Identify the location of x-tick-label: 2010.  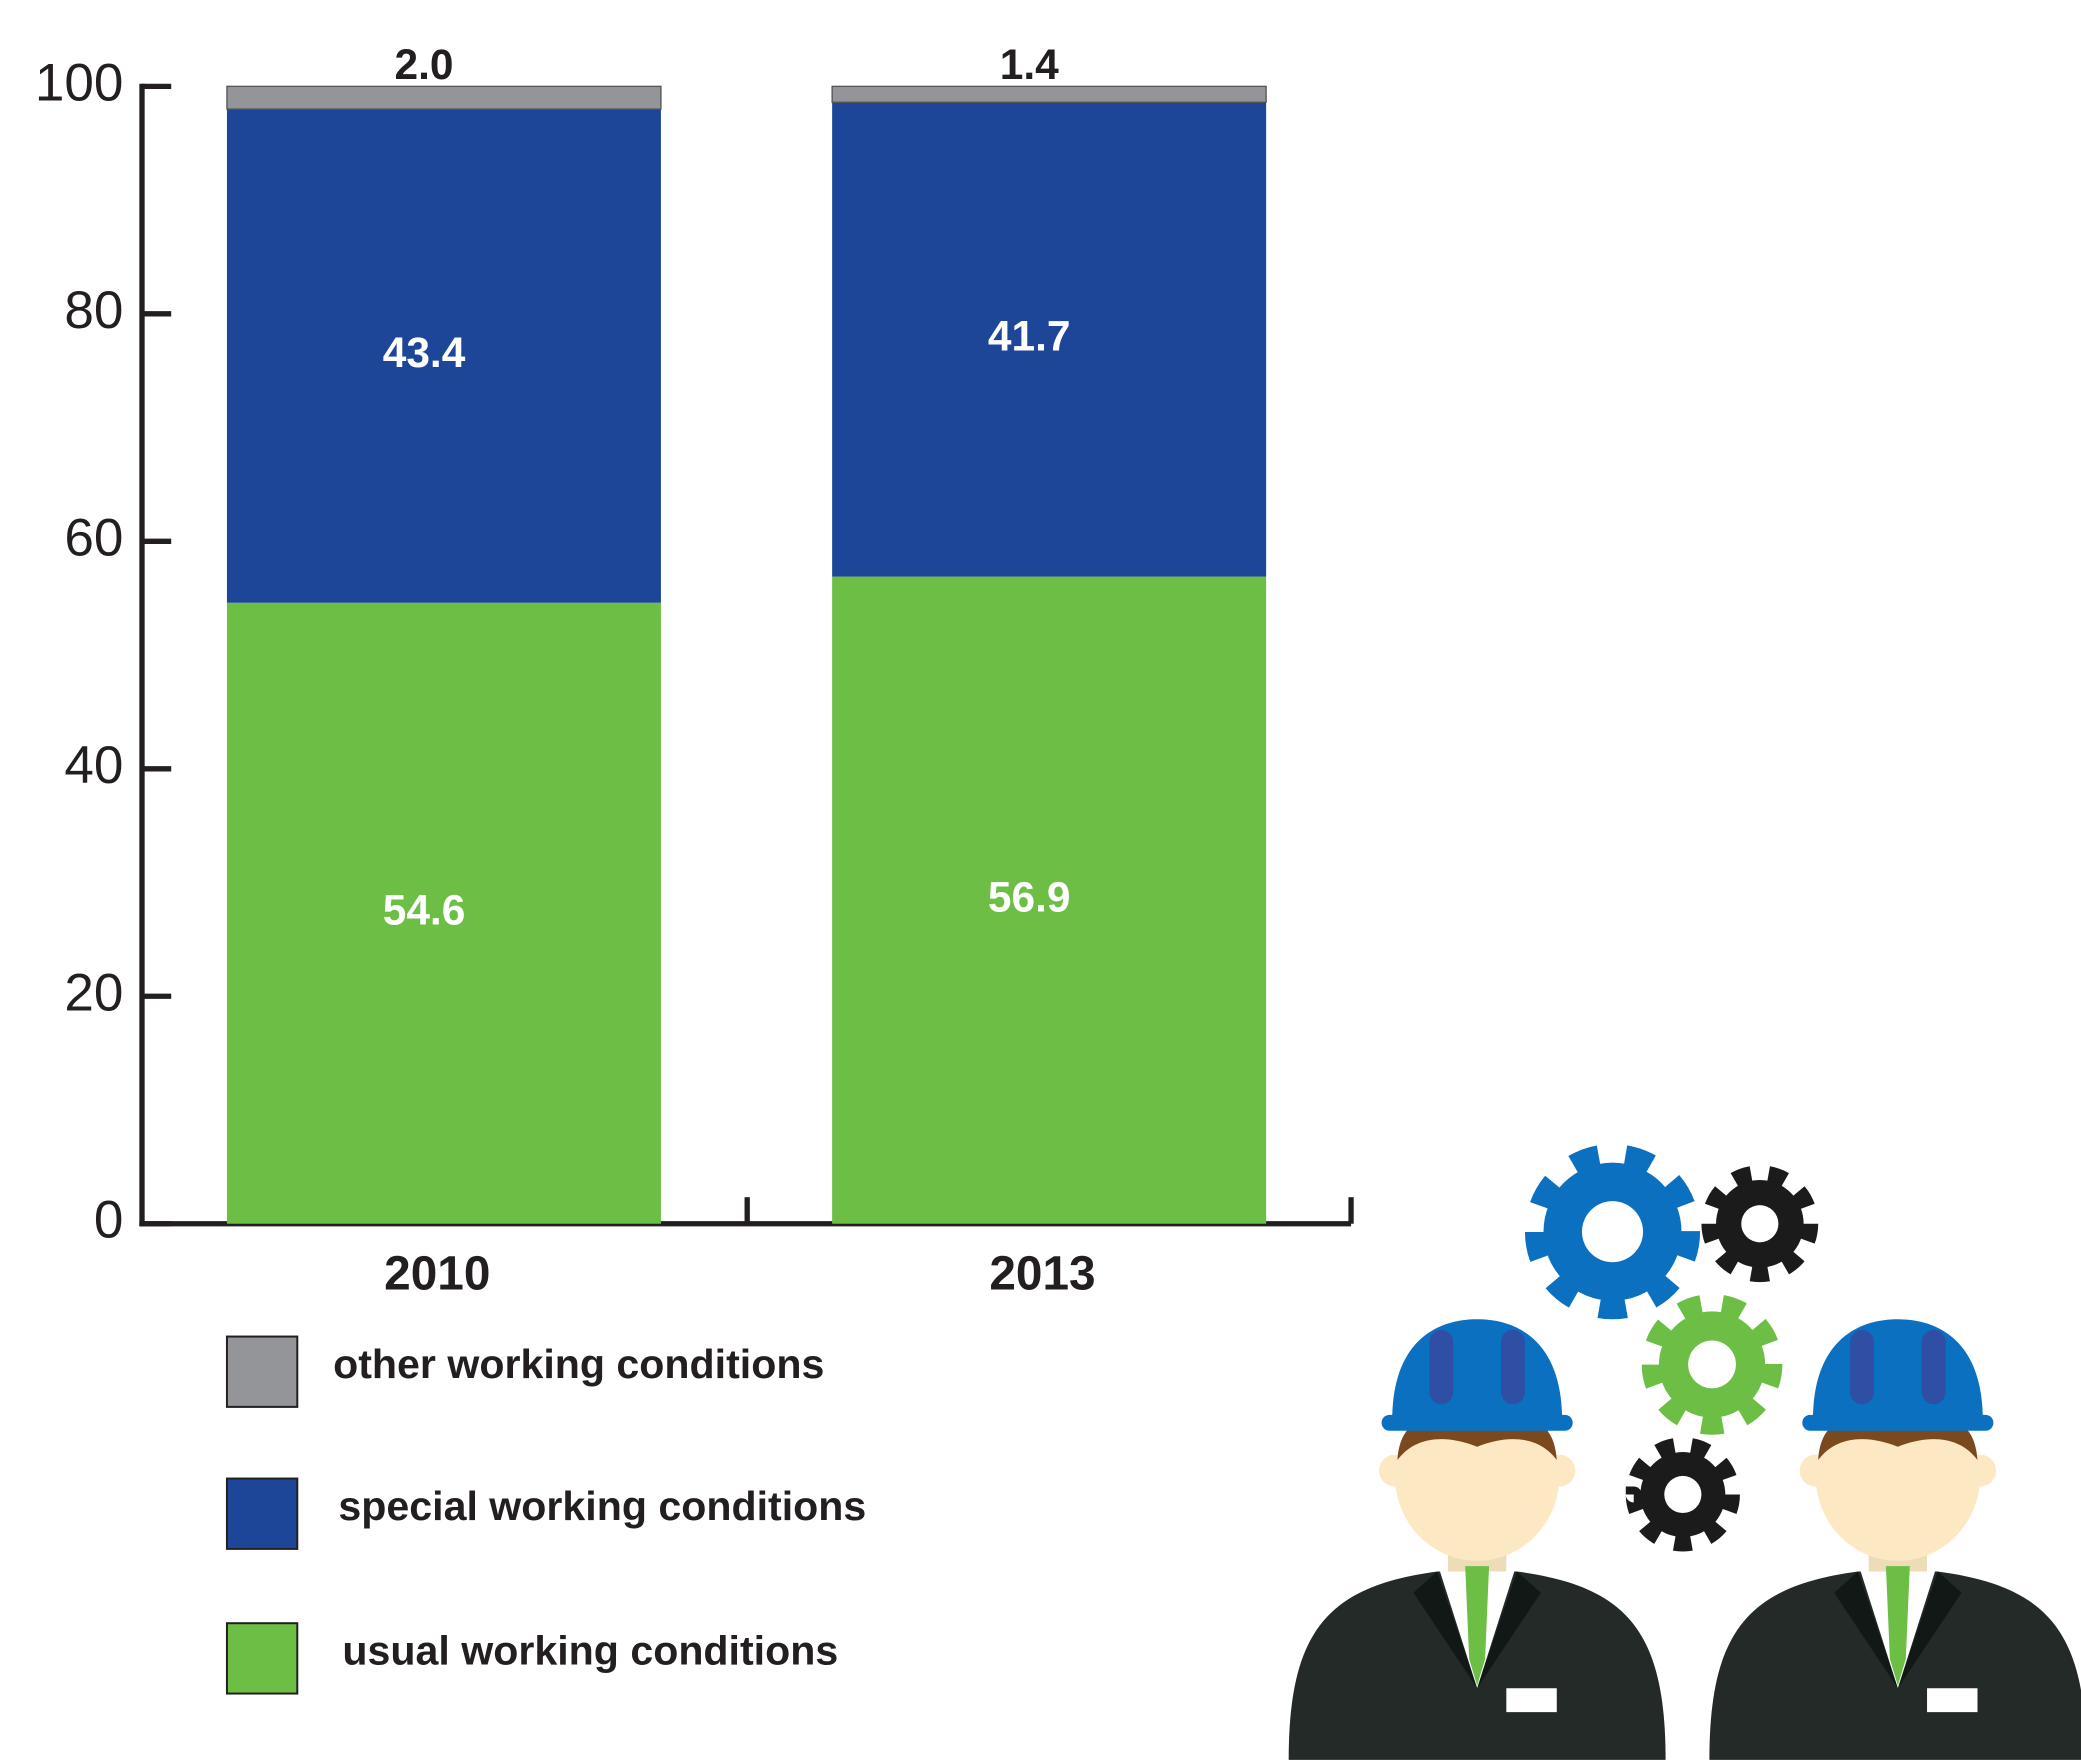
(437, 1273).